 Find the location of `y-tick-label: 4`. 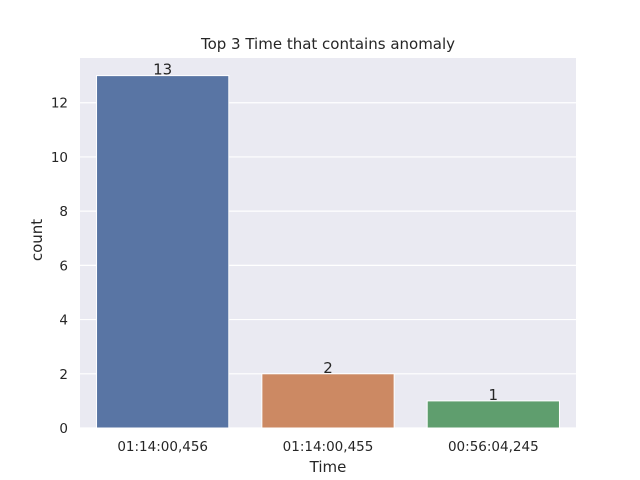

y-tick-label: 4 is located at coordinates (63, 321).